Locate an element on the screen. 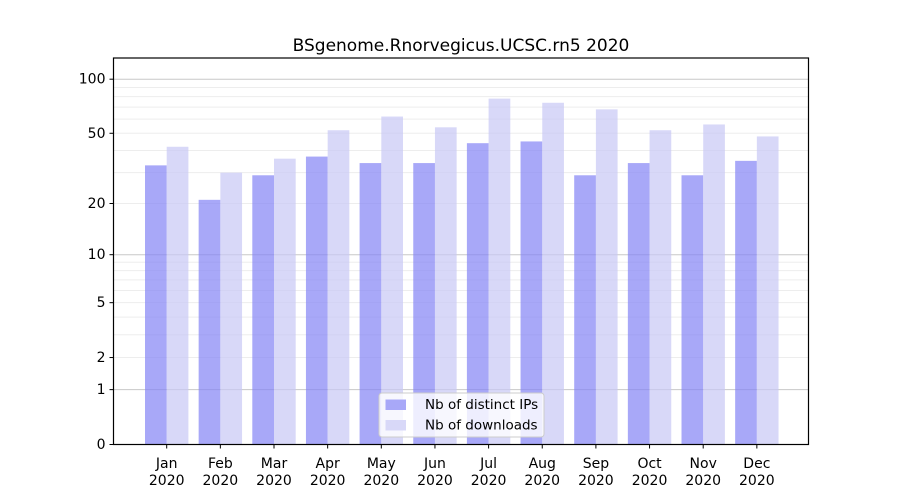 The height and width of the screenshot is (500, 900). bar-distinct-ips-dec is located at coordinates (746, 302).